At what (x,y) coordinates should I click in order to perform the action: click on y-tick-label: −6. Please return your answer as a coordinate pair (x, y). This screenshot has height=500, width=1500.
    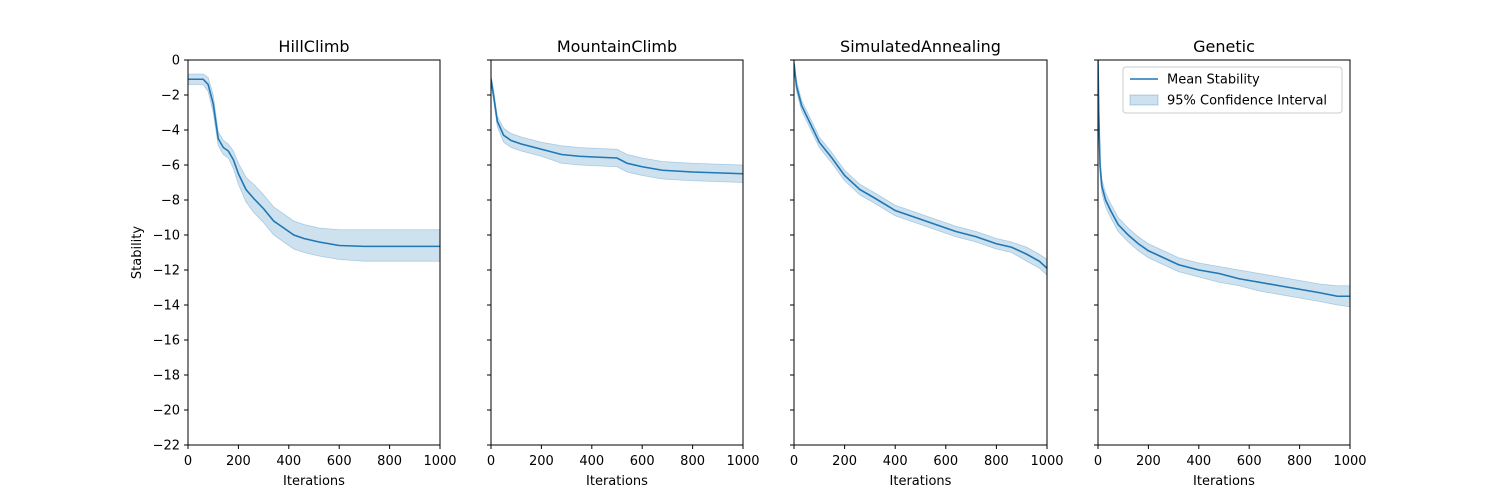
    Looking at the image, I should click on (170, 166).